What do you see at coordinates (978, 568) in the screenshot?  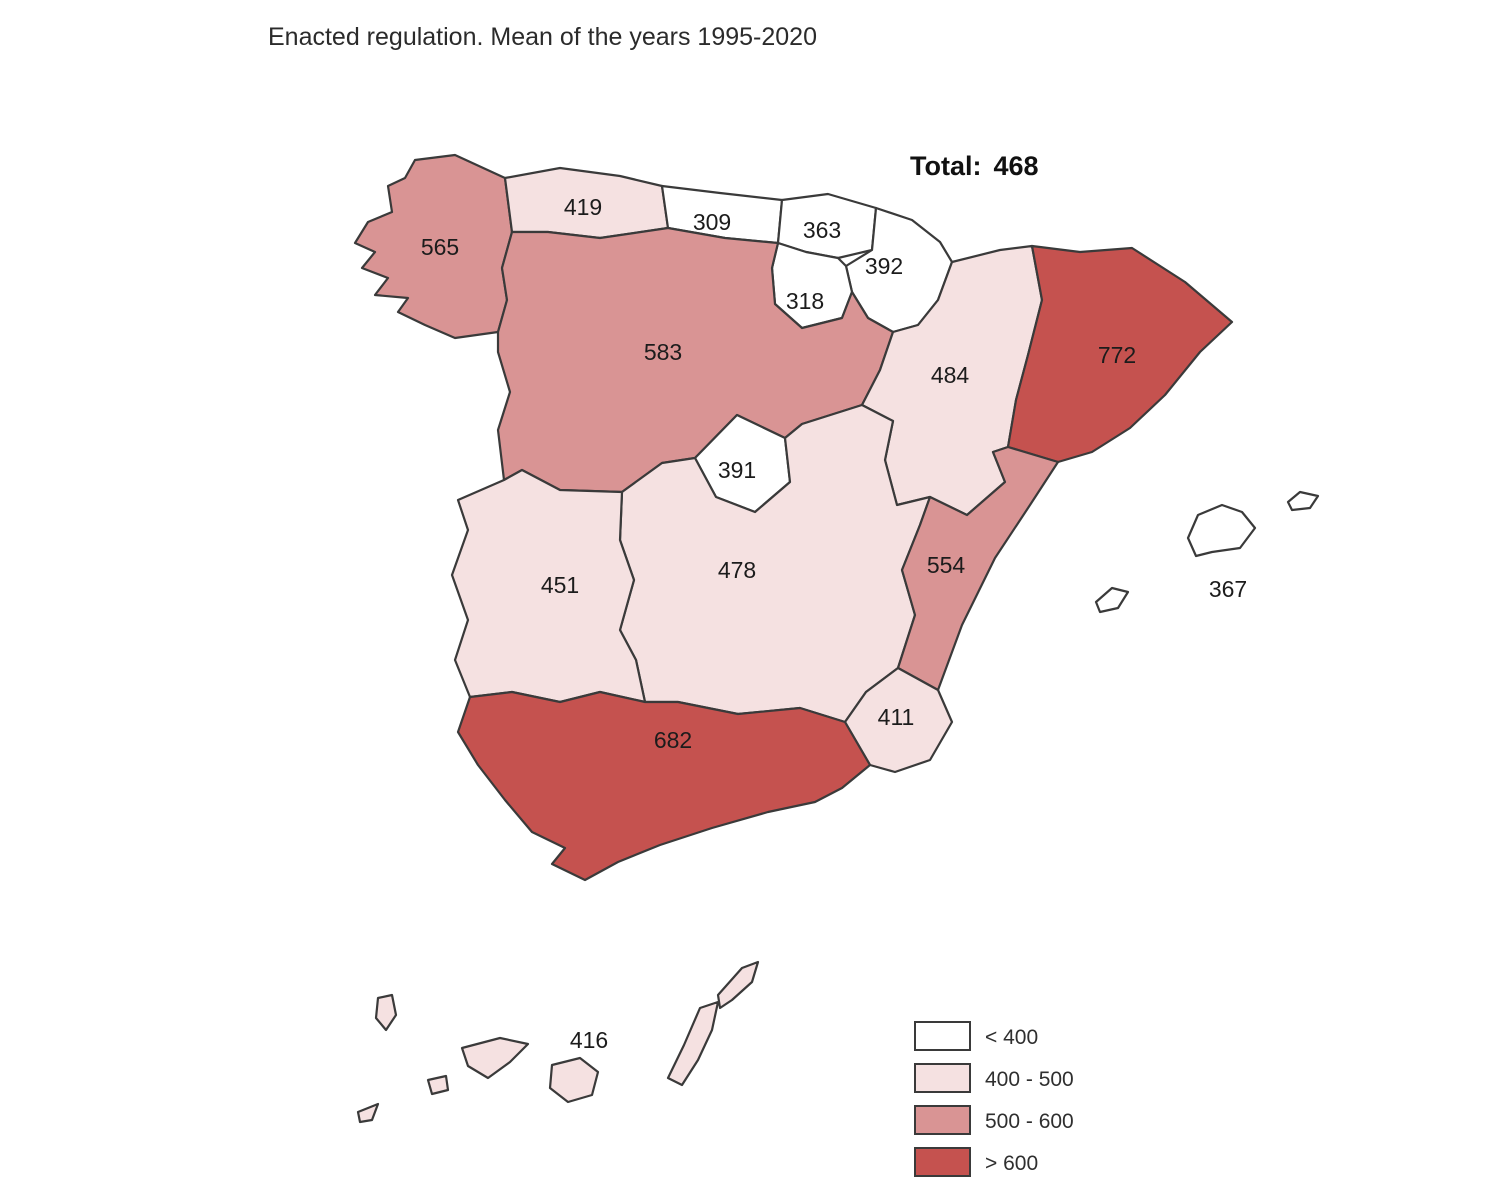 I see `region-valencia` at bounding box center [978, 568].